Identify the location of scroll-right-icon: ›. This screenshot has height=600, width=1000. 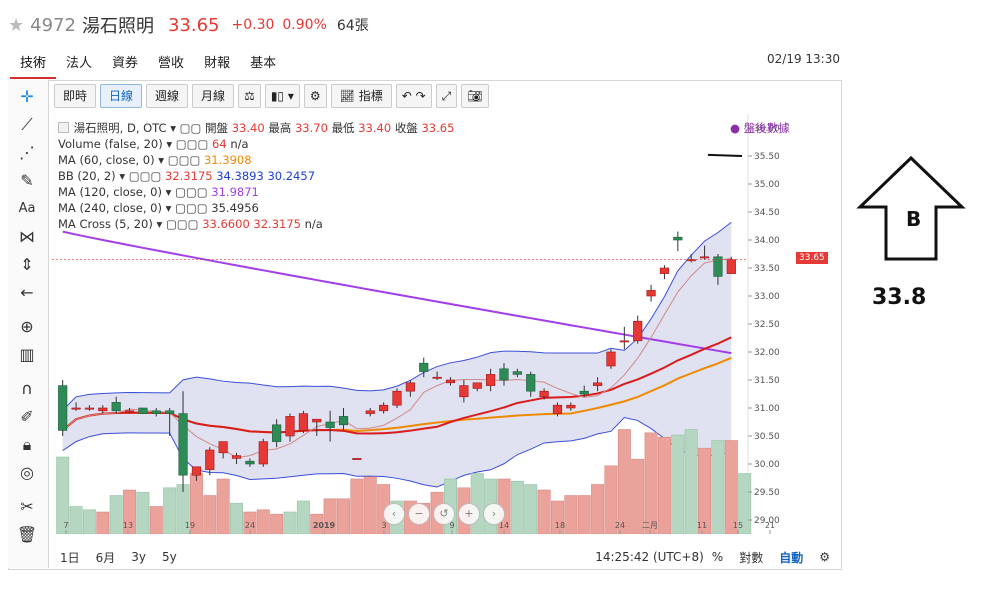
(494, 514).